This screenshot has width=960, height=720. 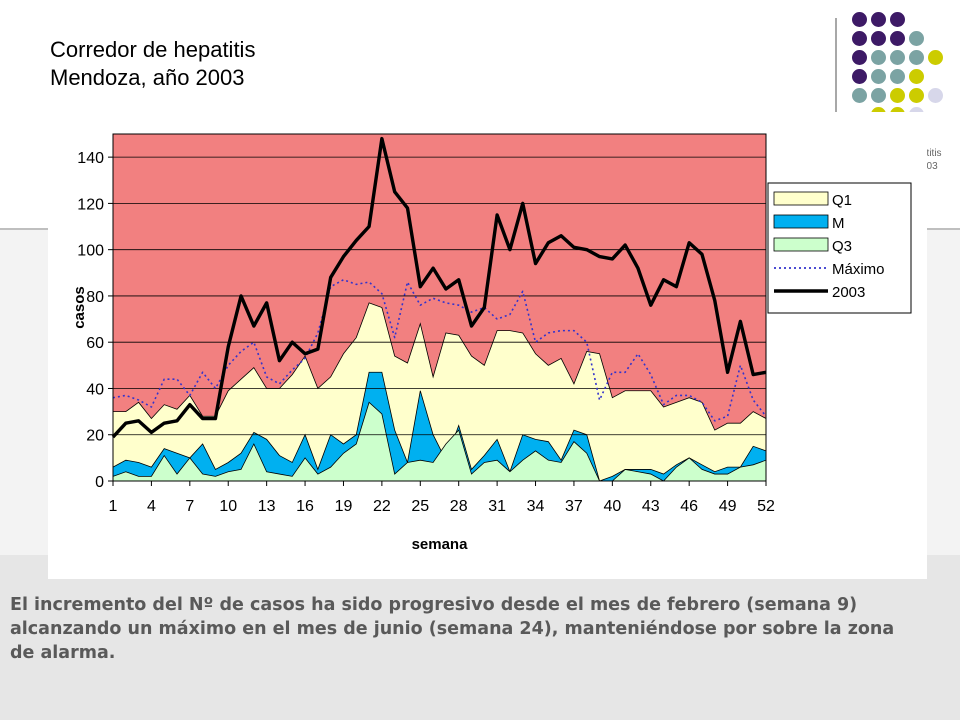 What do you see at coordinates (79, 307) in the screenshot?
I see `y-axis-label: casos` at bounding box center [79, 307].